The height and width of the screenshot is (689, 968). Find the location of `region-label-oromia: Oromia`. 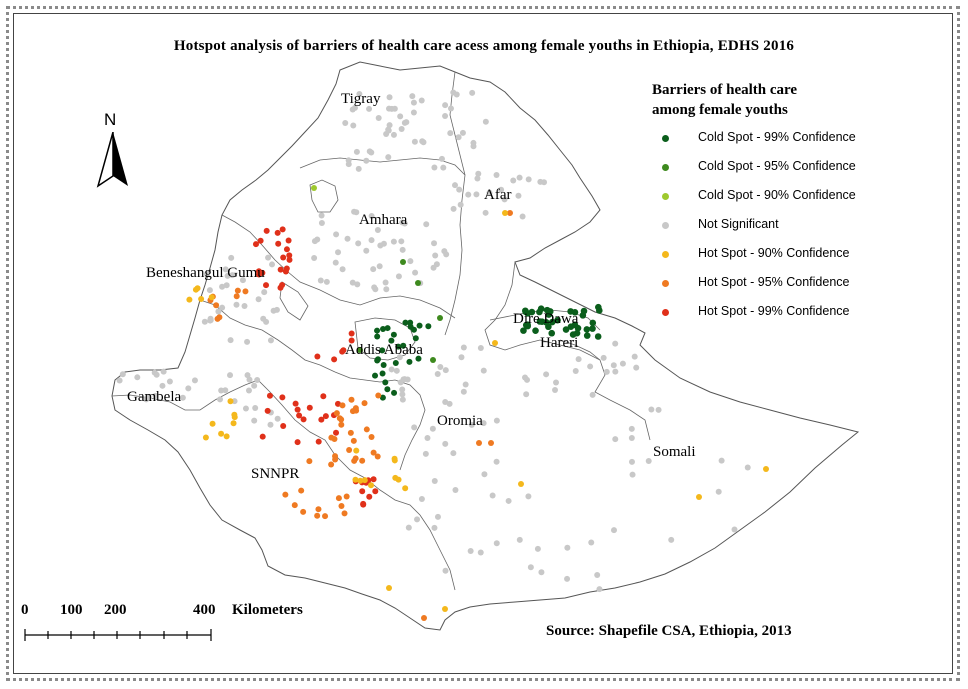

region-label-oromia: Oromia is located at coordinates (460, 421).